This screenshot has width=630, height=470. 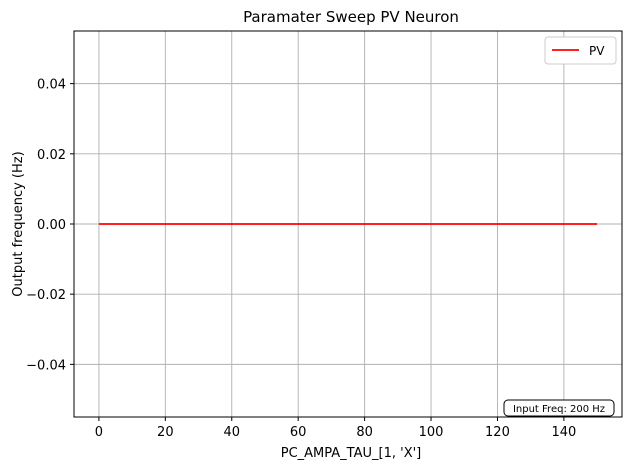 What do you see at coordinates (351, 453) in the screenshot?
I see `x-axis-label: PC_AMPA_TAU_[1, 'X']` at bounding box center [351, 453].